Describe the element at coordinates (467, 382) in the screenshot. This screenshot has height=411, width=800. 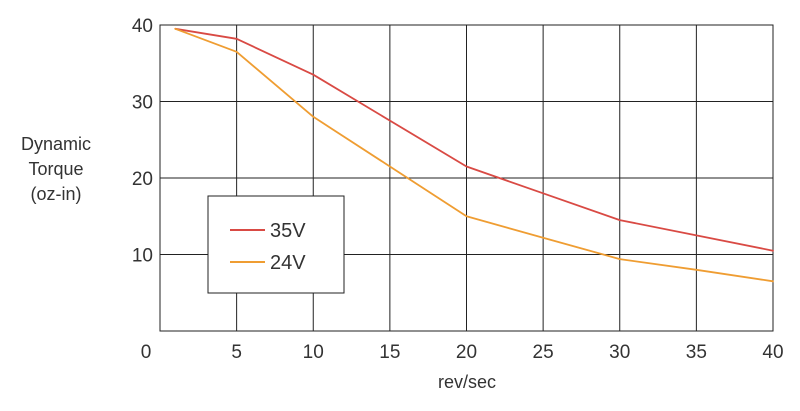
I see `x-axis-label: rev/sec` at that location.